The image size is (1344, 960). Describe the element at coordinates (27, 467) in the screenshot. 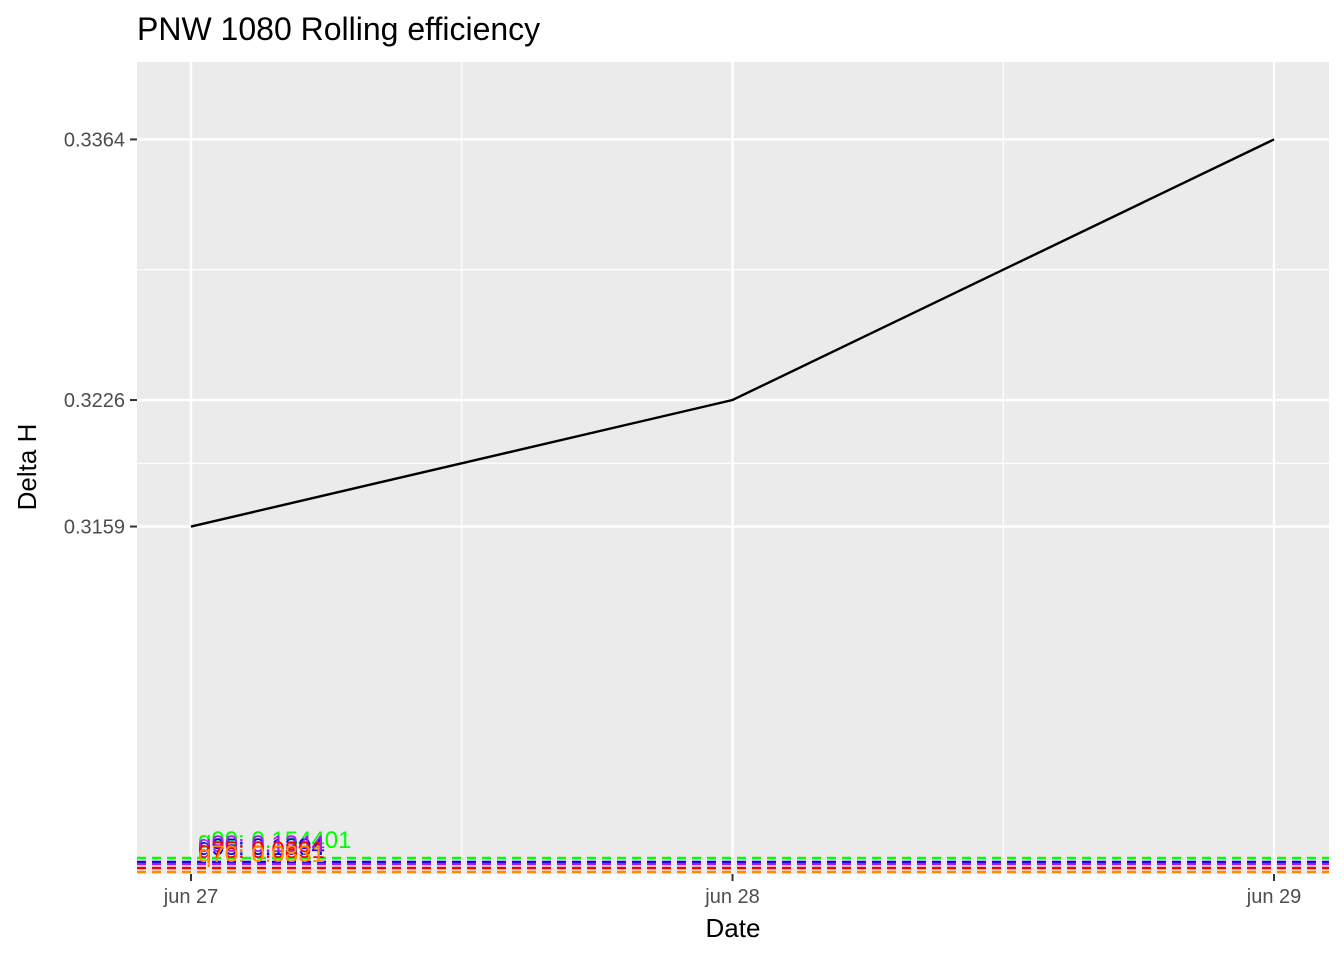

I see `y-axis-title: Delta H` at that location.